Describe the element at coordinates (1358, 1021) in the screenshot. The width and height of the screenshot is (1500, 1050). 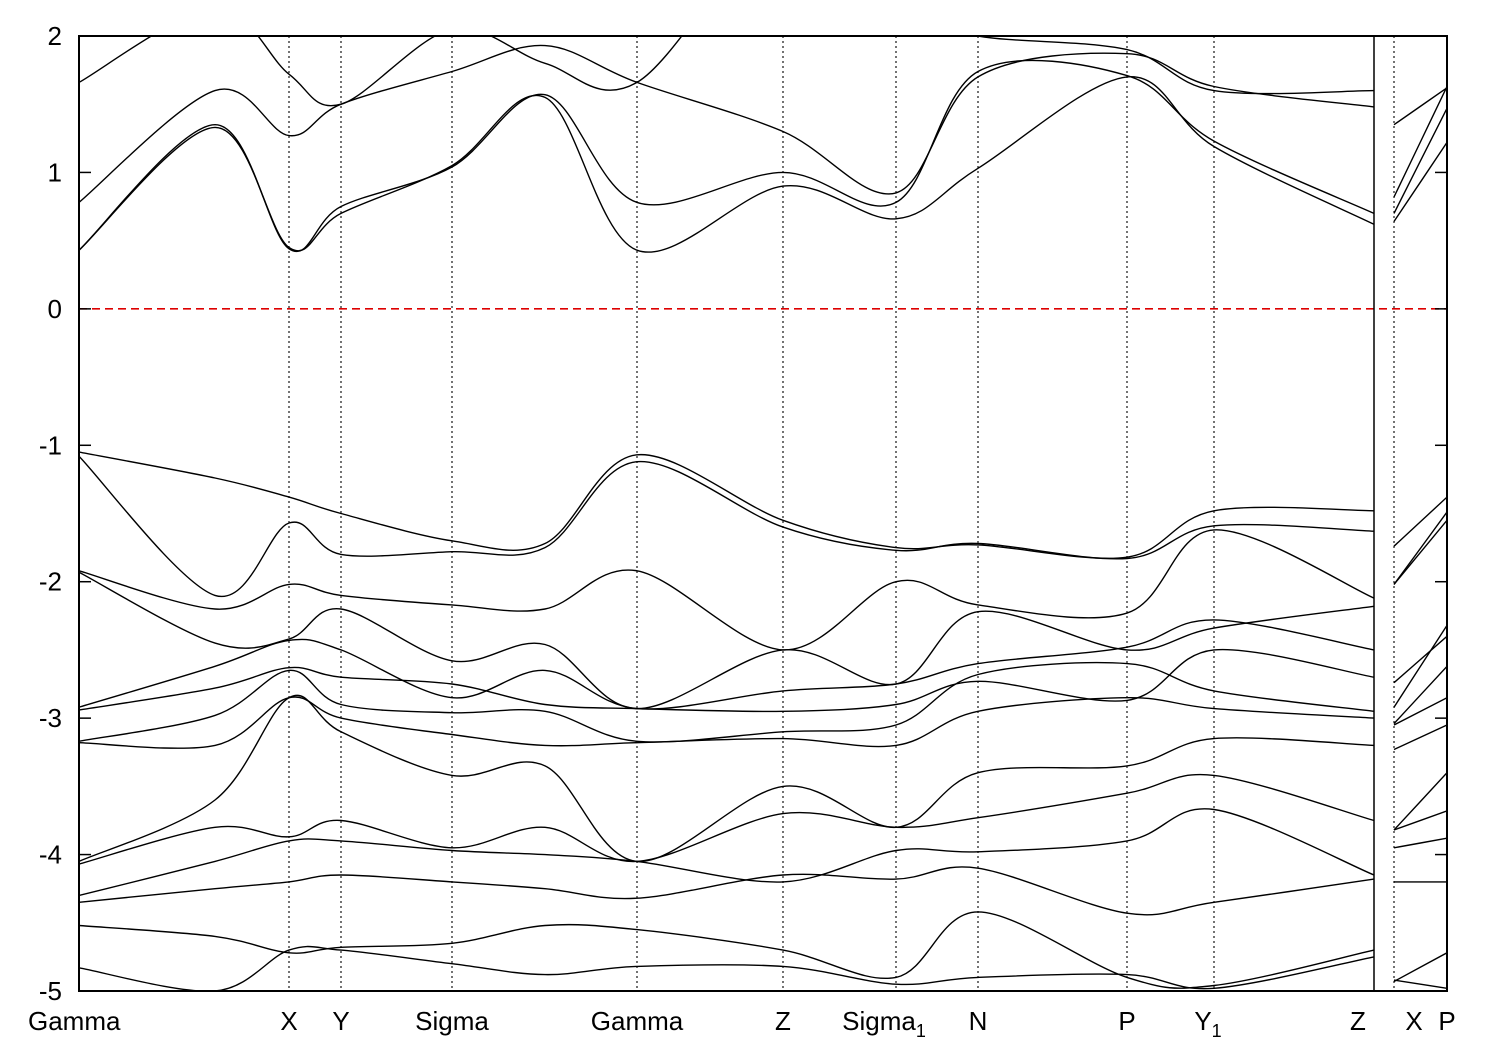
I see `kpoint-label-z2: Z` at that location.